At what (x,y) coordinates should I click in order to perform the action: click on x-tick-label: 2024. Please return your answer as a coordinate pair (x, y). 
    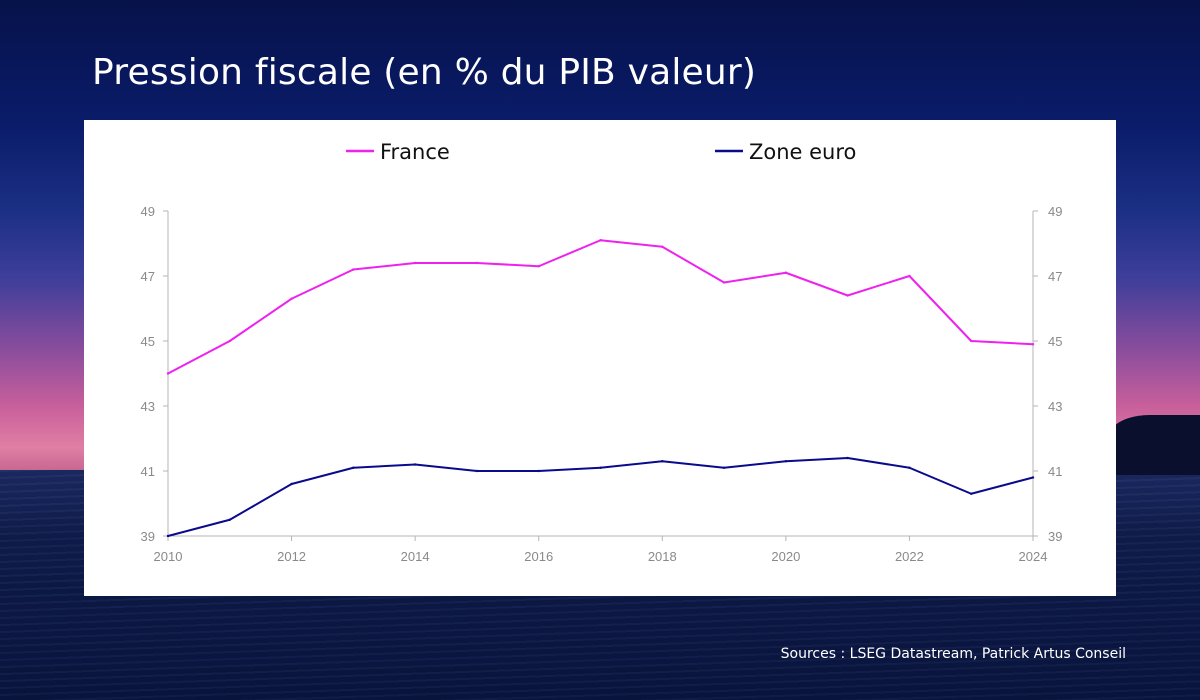
    Looking at the image, I should click on (1033, 556).